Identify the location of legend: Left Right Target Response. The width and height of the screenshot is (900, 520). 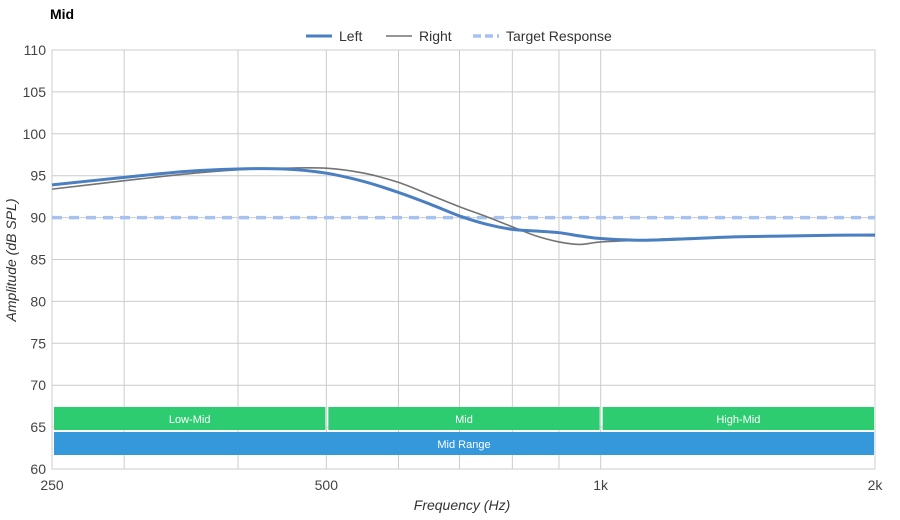
(459, 36).